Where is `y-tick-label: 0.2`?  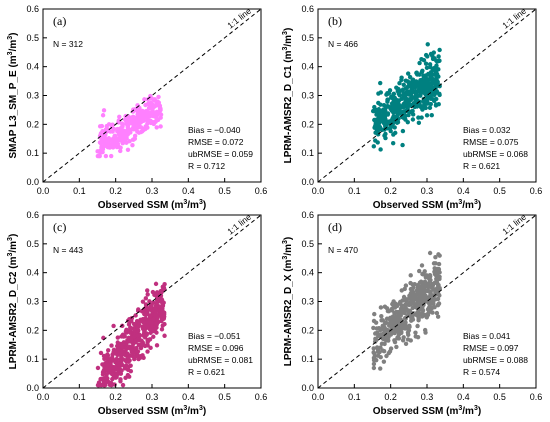 y-tick-label: 0.2 is located at coordinates (307, 124).